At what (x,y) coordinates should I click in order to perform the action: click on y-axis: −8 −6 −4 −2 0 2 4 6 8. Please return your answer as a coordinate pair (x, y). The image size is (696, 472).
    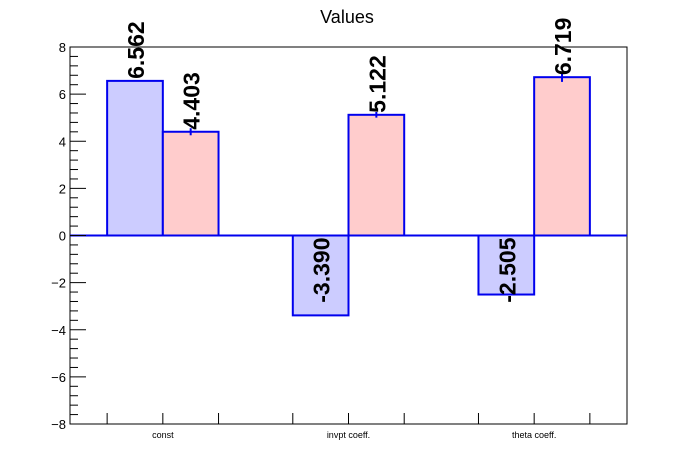
    Looking at the image, I should click on (68, 236).